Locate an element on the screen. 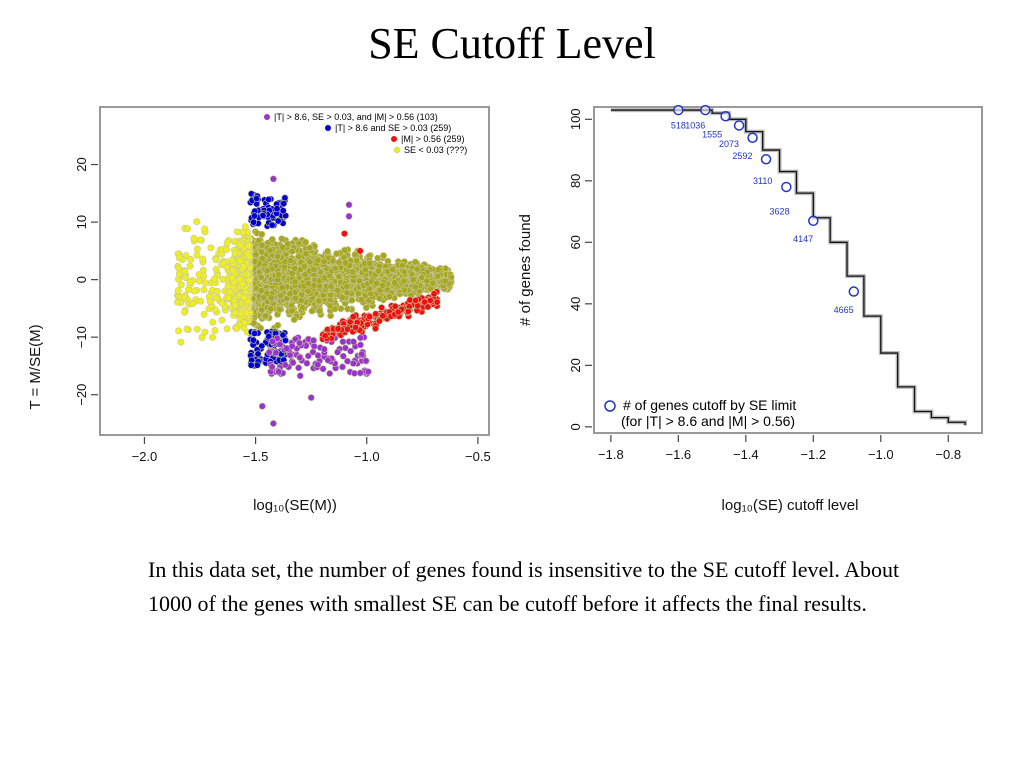 The width and height of the screenshot is (1024, 768). cutoff-annotation: 2073 is located at coordinates (729, 144).